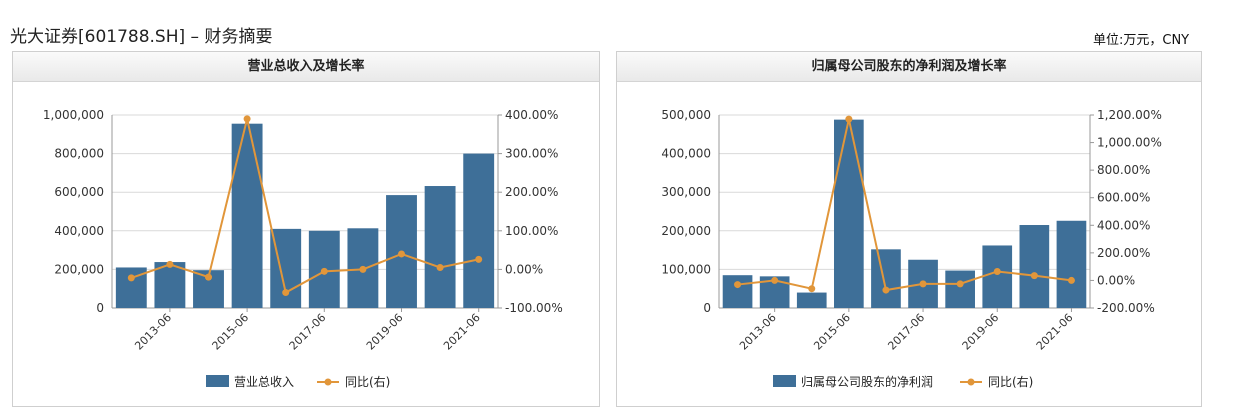  I want to click on y-tick-label-left: 300,000, so click(686, 192).